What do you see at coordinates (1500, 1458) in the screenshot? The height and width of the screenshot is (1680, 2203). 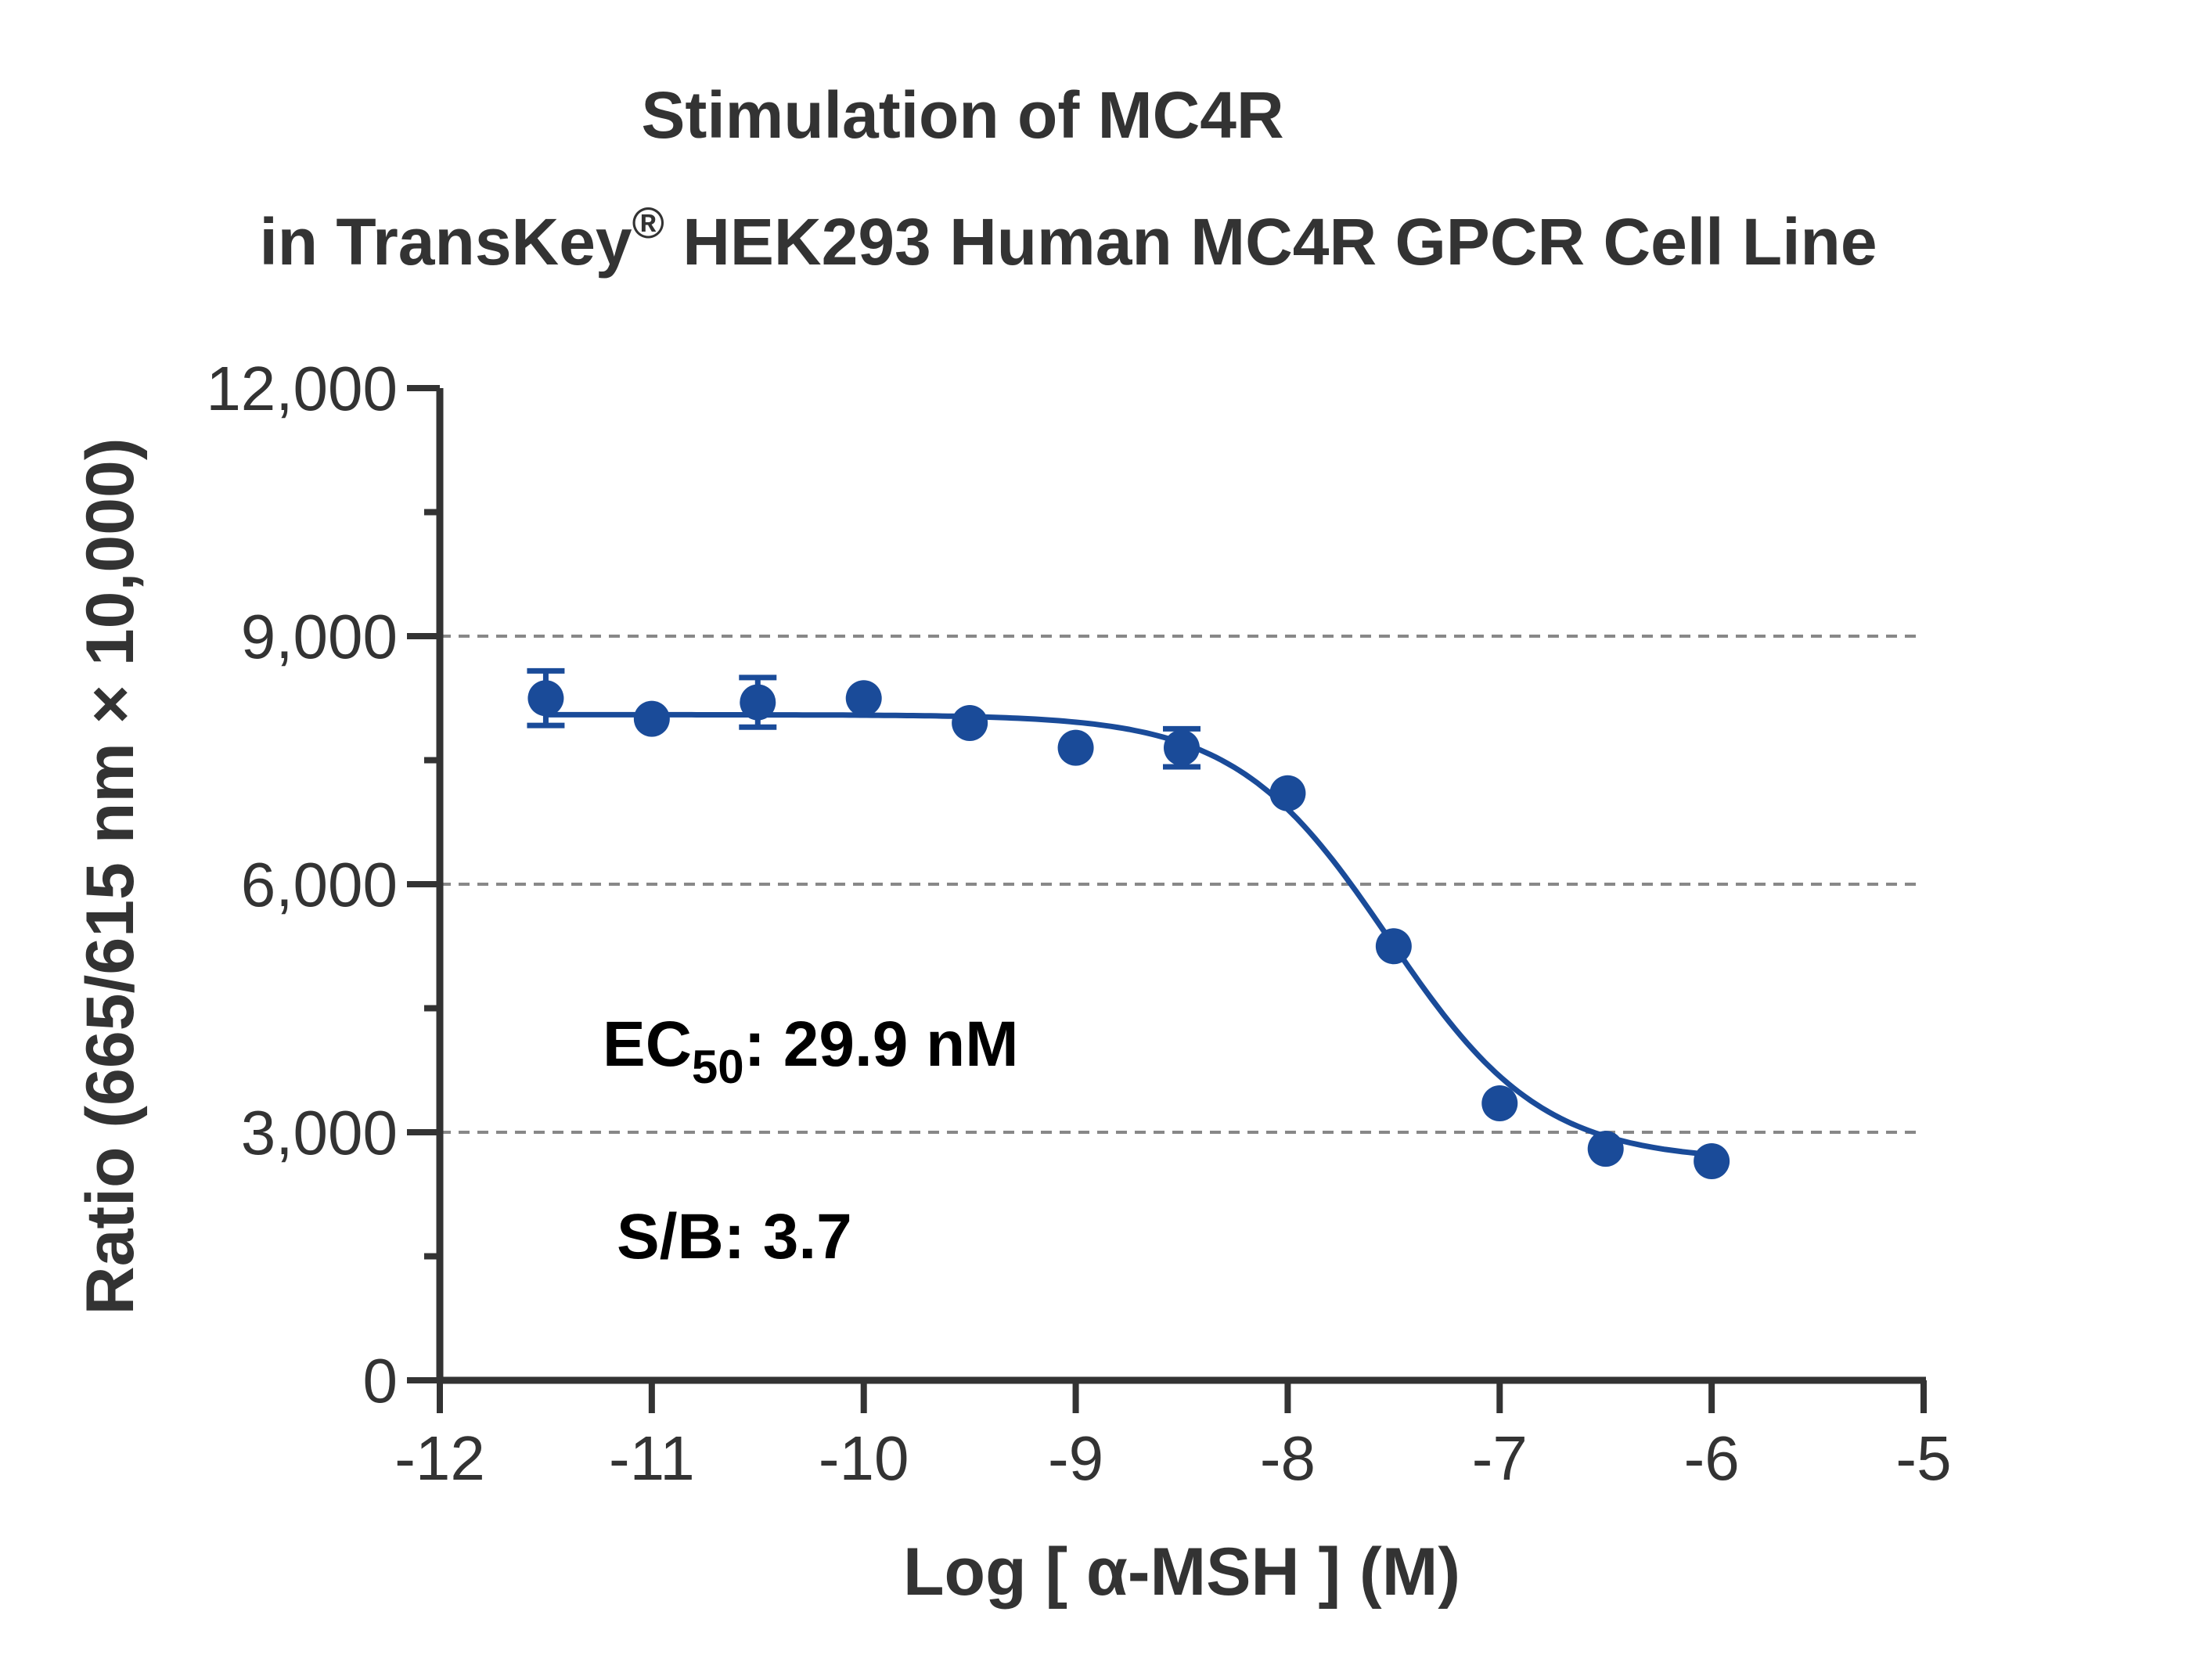 I see `x-tick-label: -7` at bounding box center [1500, 1458].